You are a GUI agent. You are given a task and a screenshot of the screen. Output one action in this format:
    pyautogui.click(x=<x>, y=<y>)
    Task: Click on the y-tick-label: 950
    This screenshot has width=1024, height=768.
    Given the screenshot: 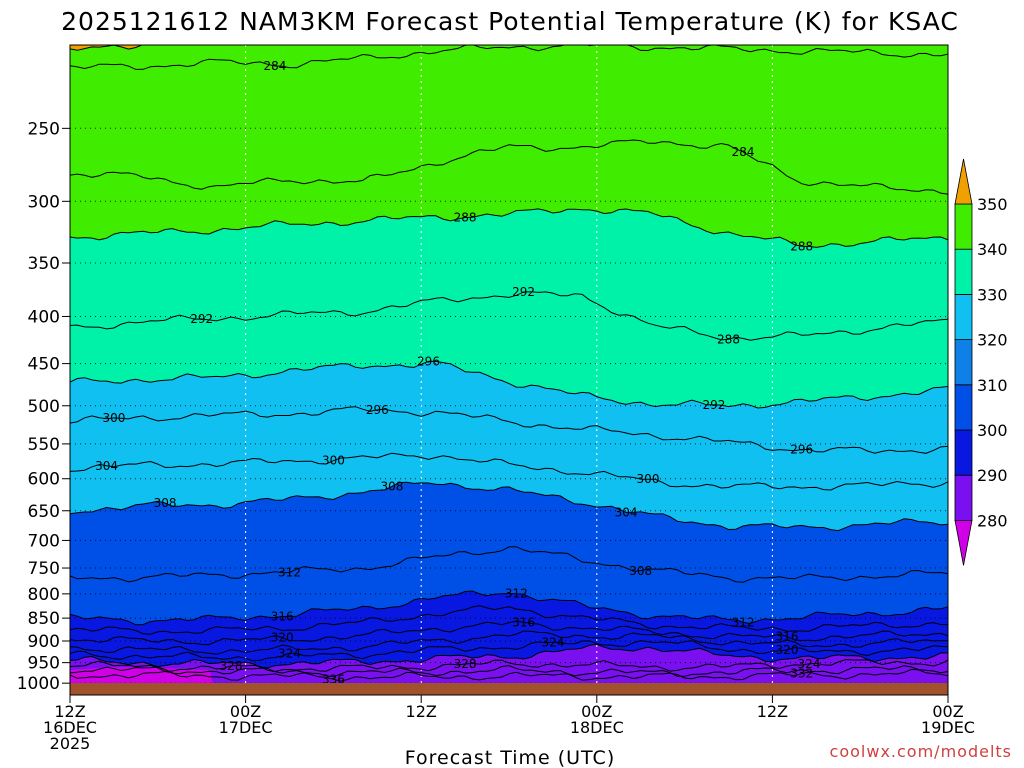 What is the action you would take?
    pyautogui.click(x=44, y=664)
    